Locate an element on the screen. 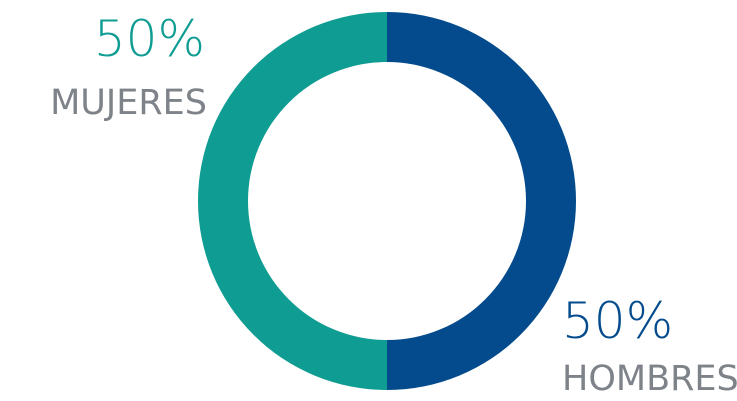 The height and width of the screenshot is (401, 737). mujeres-category-label: MUJERES is located at coordinates (128, 103).